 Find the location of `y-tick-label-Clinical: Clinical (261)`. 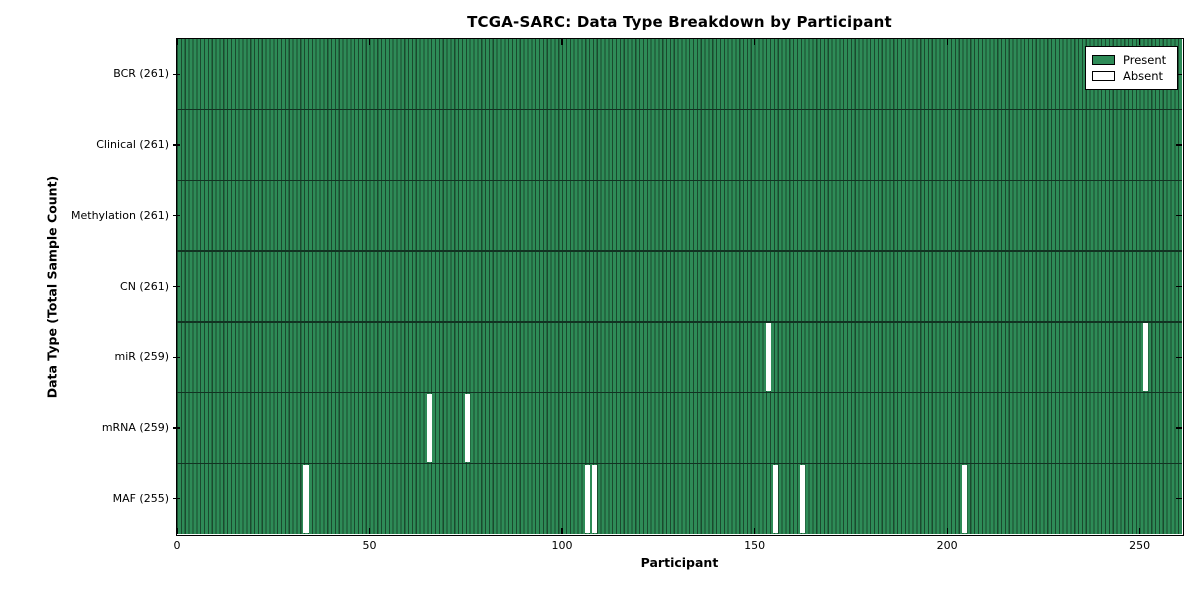

y-tick-label-Clinical: Clinical (261) is located at coordinates (132, 145).